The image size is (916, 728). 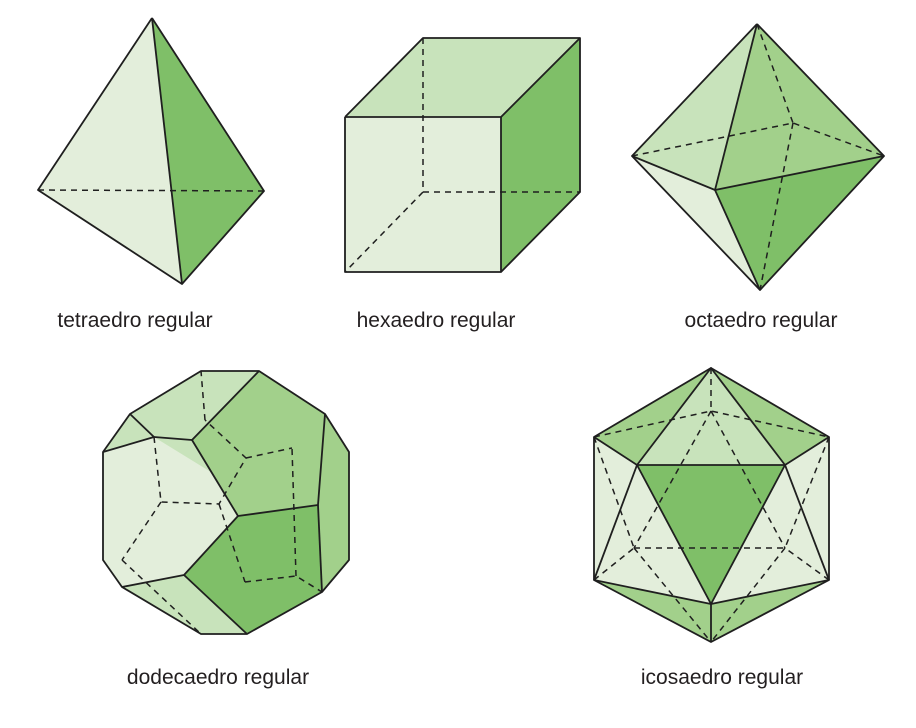 I want to click on icosahedron-hidden-edges, so click(x=711, y=505).